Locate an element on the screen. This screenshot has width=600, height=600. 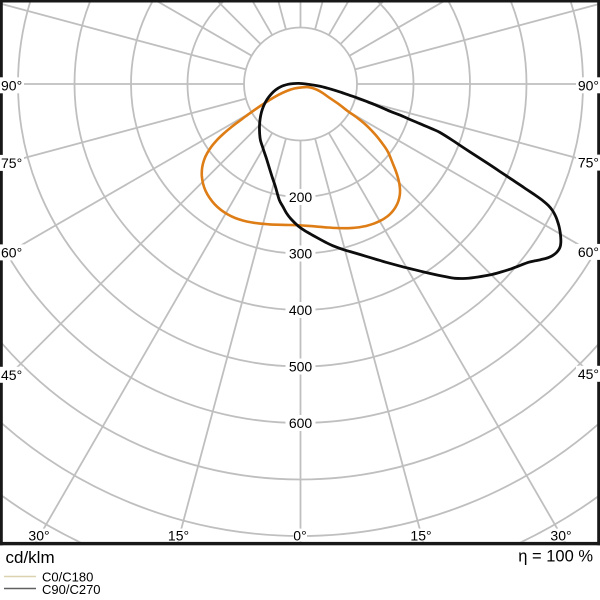
svg-text: cd/klm is located at coordinates (30, 557).